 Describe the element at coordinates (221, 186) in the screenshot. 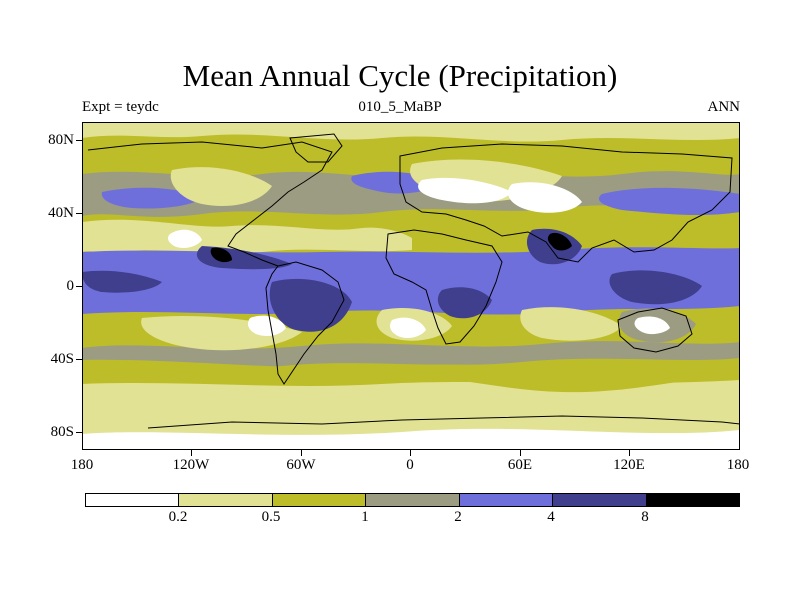

I see `north-america-light` at that location.